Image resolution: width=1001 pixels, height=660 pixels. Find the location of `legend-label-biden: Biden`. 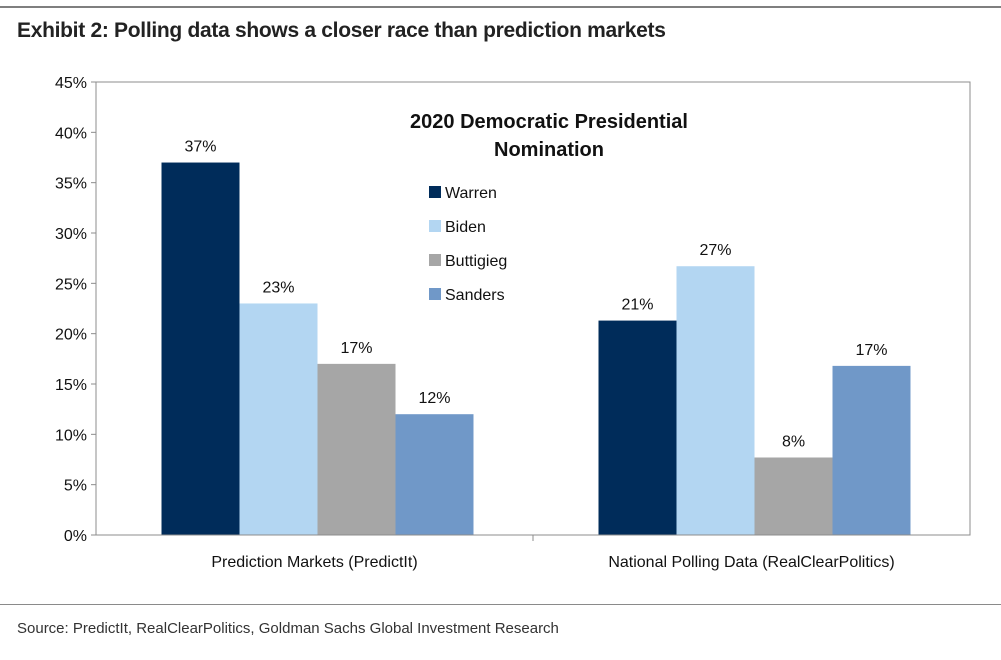

legend-label-biden: Biden is located at coordinates (465, 227).